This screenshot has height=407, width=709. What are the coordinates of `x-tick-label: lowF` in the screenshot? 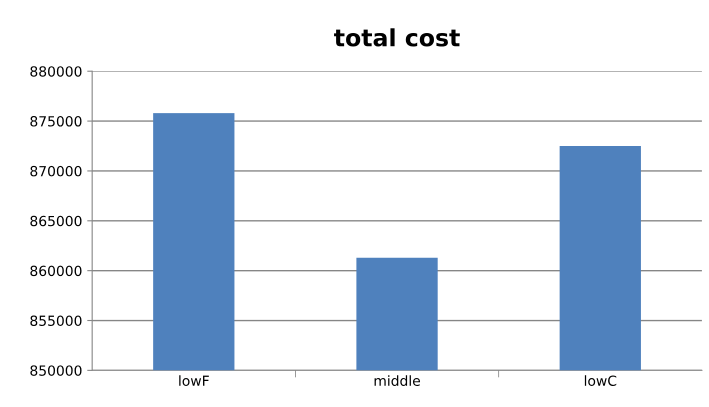 It's located at (194, 380).